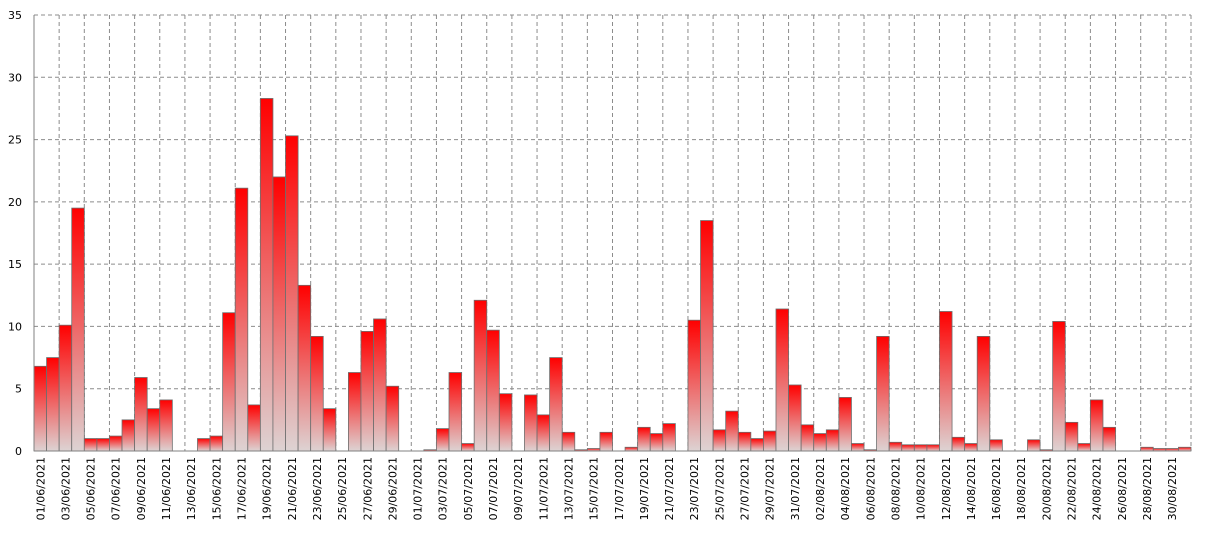 This screenshot has height=533, width=1205. What do you see at coordinates (267, 488) in the screenshot?
I see `x-tick-label: 19/06/2021` at bounding box center [267, 488].